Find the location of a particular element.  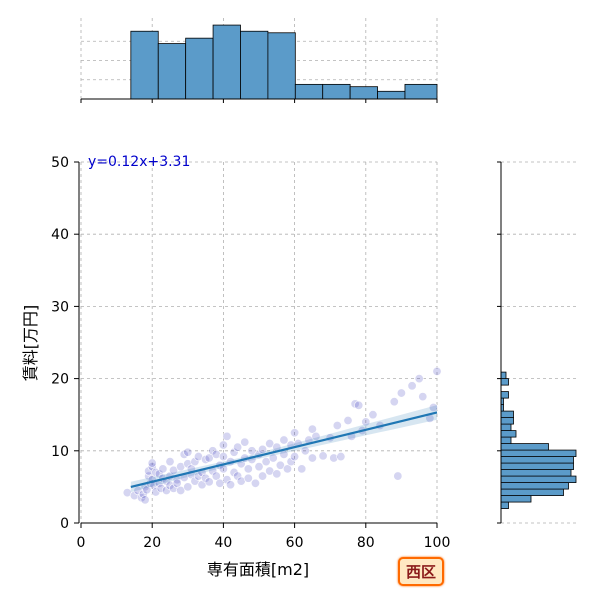

y-tick-label: 20 is located at coordinates (60, 380).